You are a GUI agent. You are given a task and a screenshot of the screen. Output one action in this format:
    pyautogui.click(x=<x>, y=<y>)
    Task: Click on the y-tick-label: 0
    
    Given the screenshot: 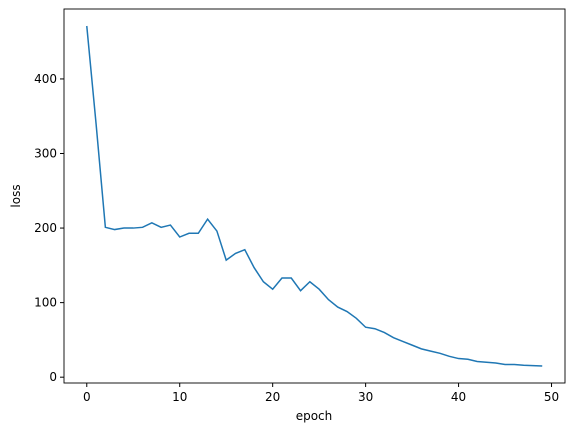 What is the action you would take?
    pyautogui.click(x=53, y=377)
    